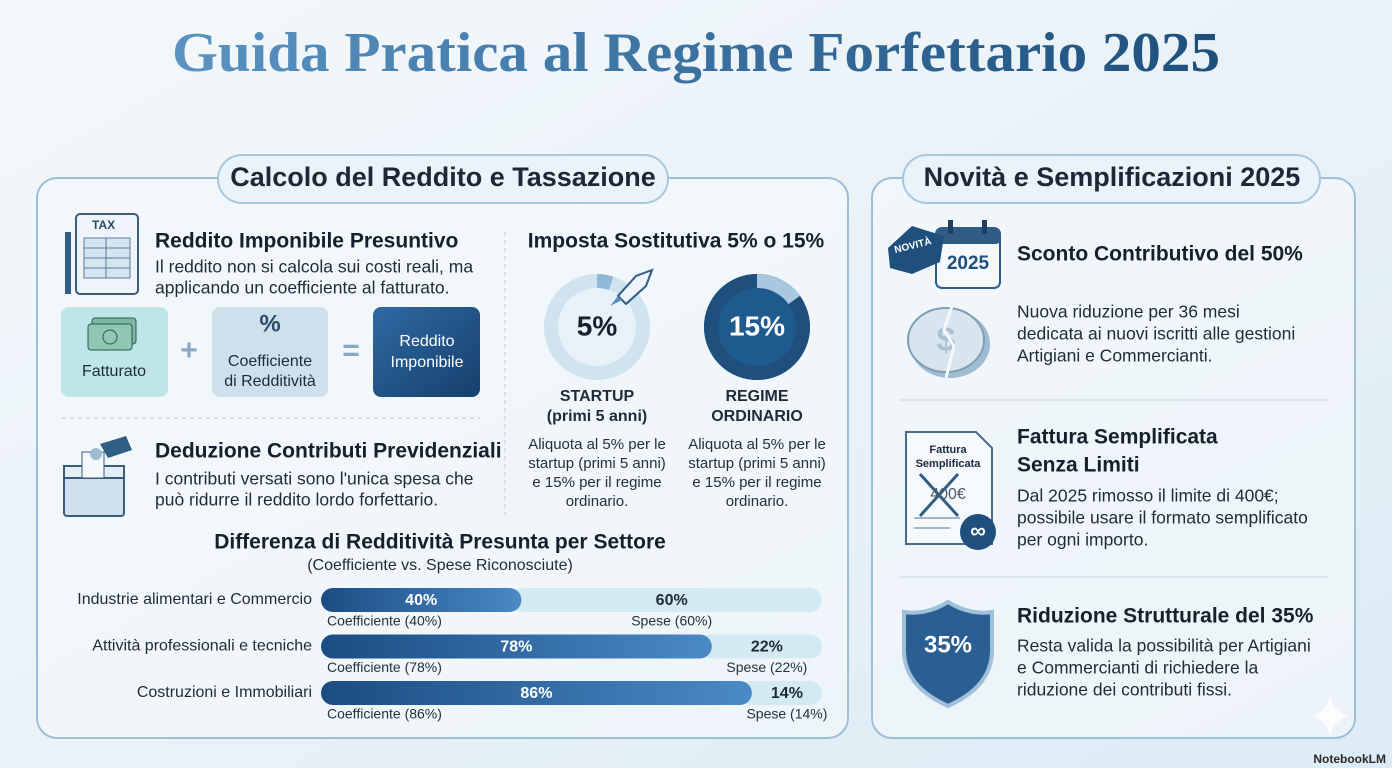 The width and height of the screenshot is (1392, 768). What do you see at coordinates (1148, 496) in the screenshot?
I see `description: Dal 2025 rimosso il limite di 400€;` at bounding box center [1148, 496].